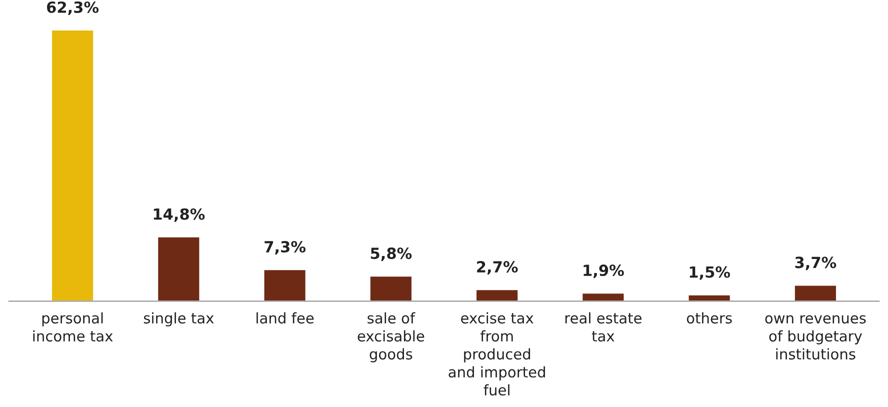 The height and width of the screenshot is (407, 888). What do you see at coordinates (710, 273) in the screenshot?
I see `data-label: 1,5%` at bounding box center [710, 273].